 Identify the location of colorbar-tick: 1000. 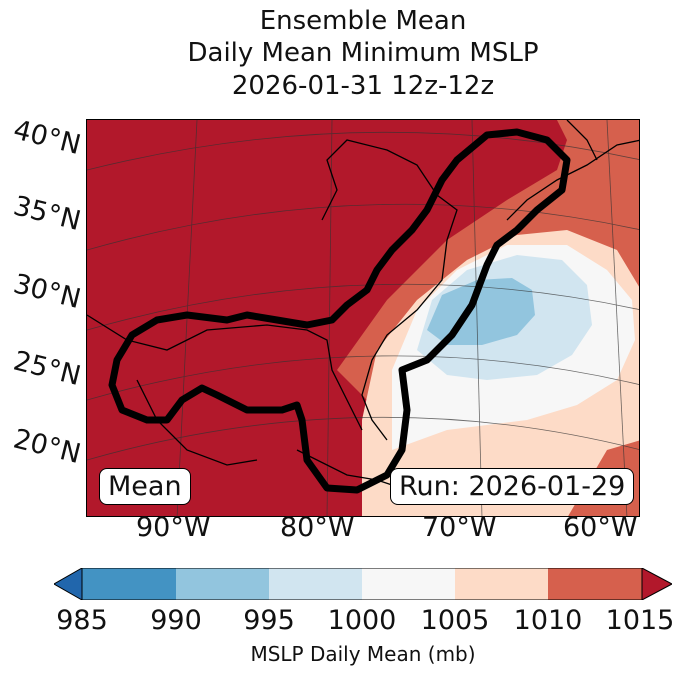
(362, 620).